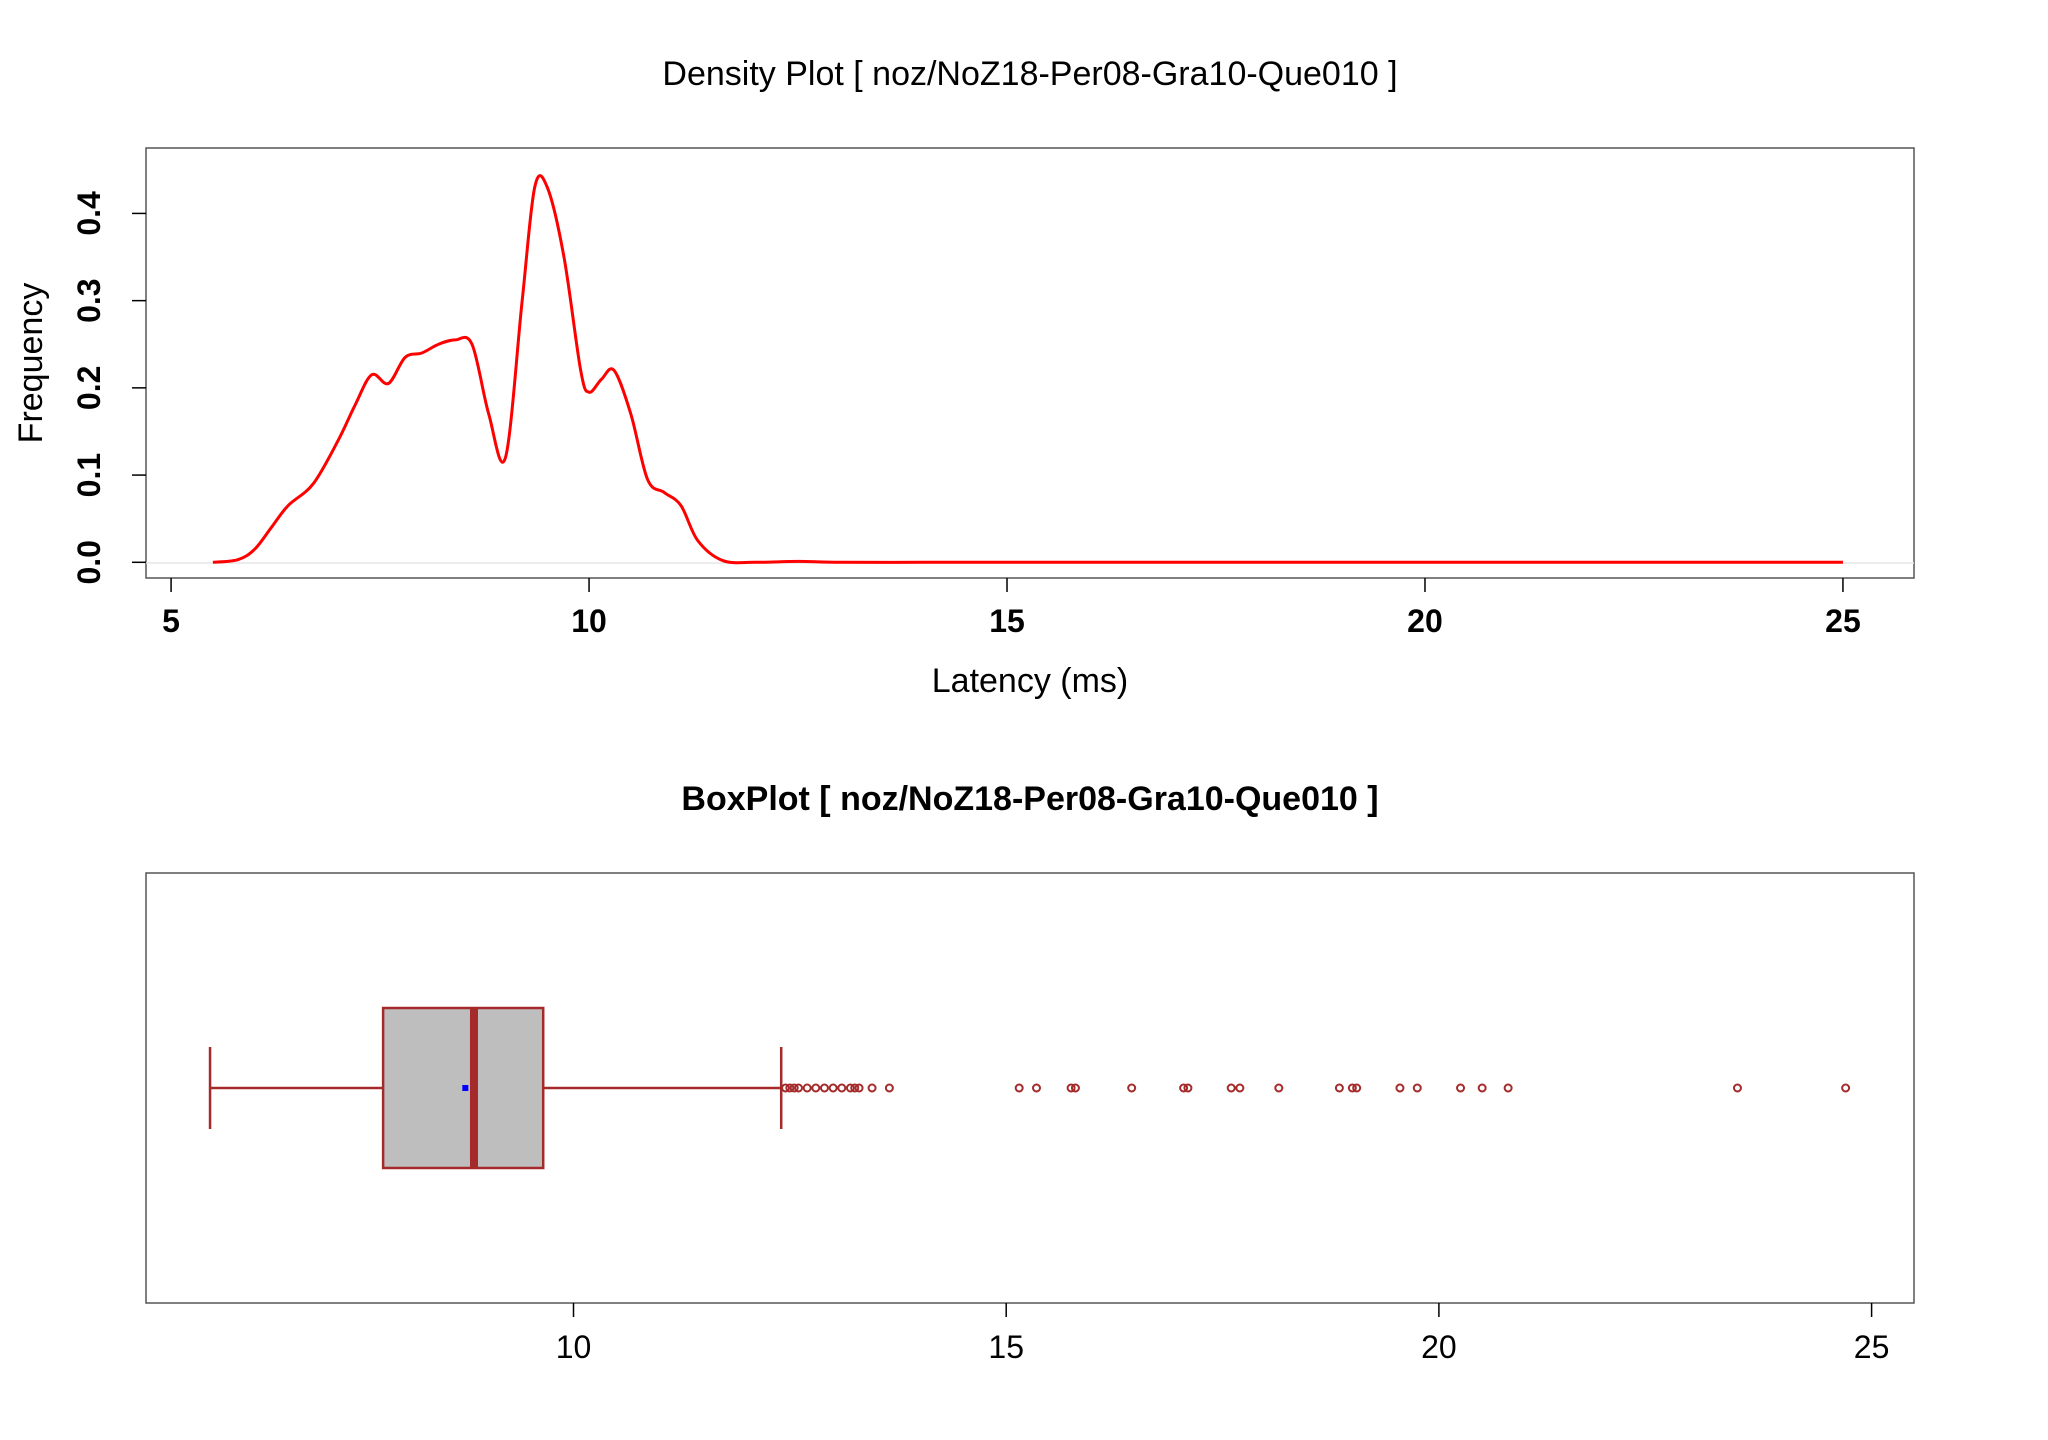 The width and height of the screenshot is (2048, 1440). I want to click on boxplot-mean-marker, so click(465, 1088).